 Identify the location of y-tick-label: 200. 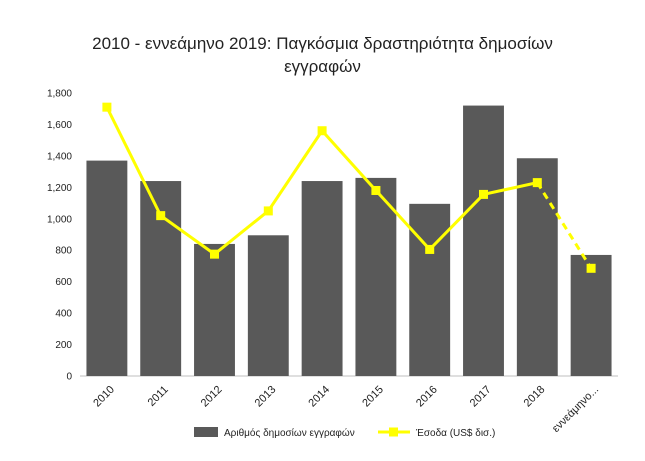
(63, 345).